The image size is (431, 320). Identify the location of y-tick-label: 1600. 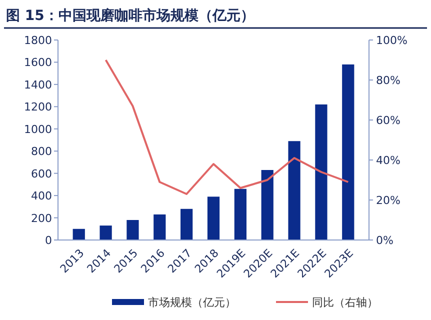
(38, 63).